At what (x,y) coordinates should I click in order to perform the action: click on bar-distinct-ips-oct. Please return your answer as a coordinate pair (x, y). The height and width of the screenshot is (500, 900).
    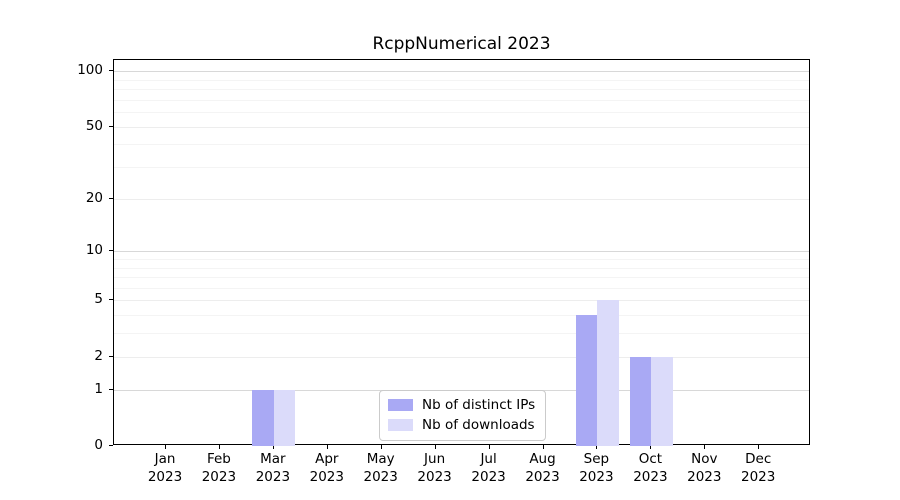
    Looking at the image, I should click on (640, 401).